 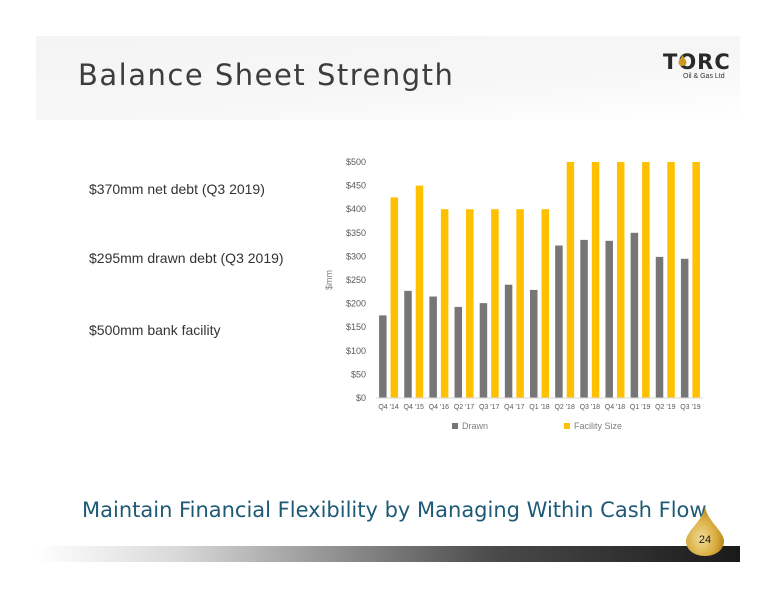 I want to click on x-tick-label: Q2 '19, so click(x=665, y=407).